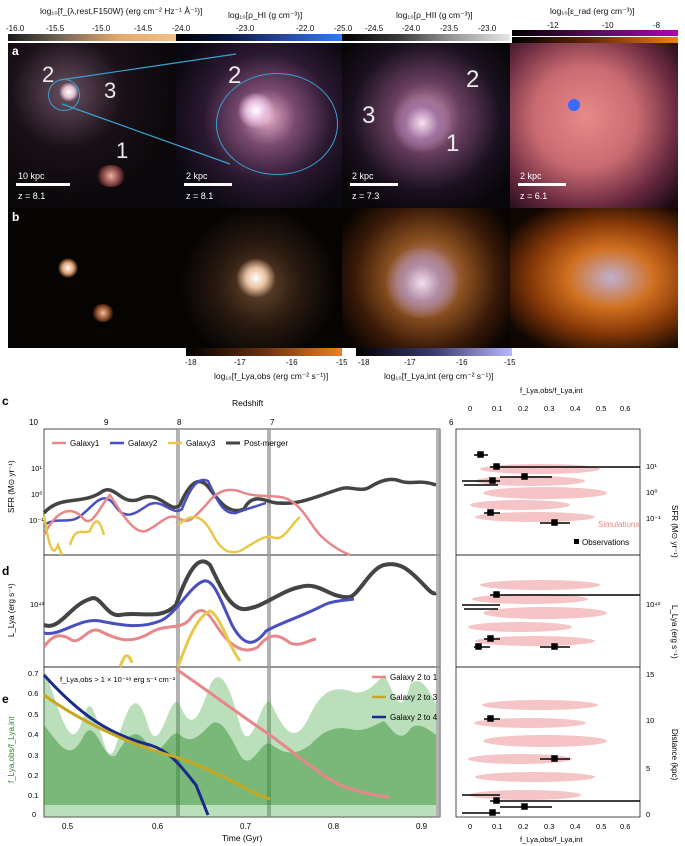 The height and width of the screenshot is (846, 685). I want to click on post-merger-line, so click(239, 496).